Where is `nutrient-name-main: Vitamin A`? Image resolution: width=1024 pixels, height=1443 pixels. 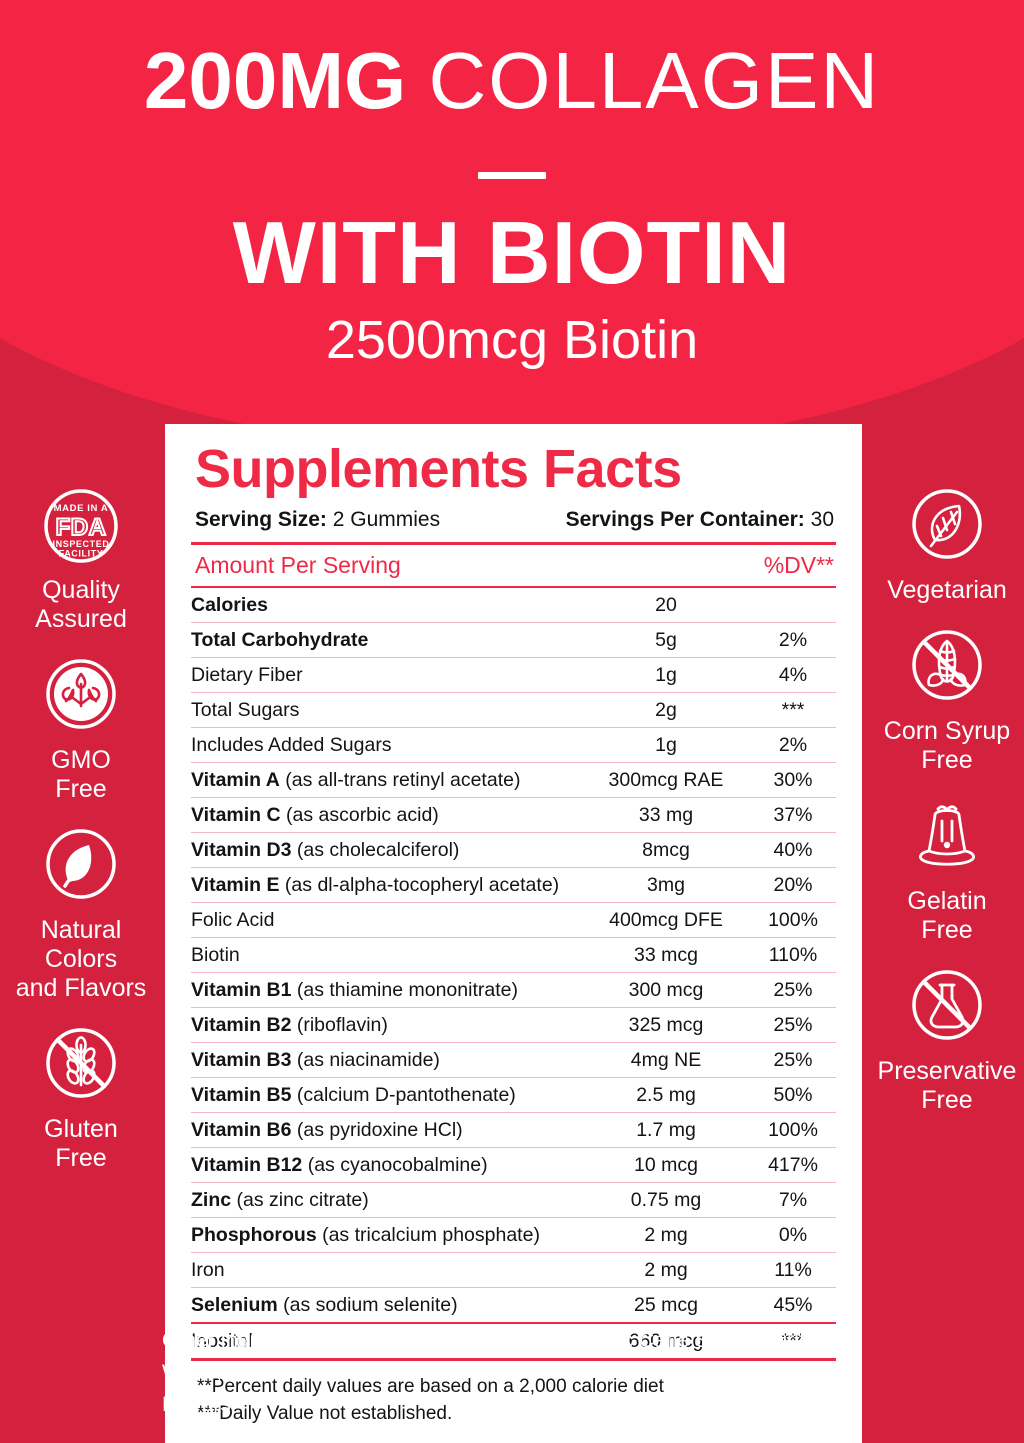
nutrient-name-main: Vitamin A is located at coordinates (235, 779).